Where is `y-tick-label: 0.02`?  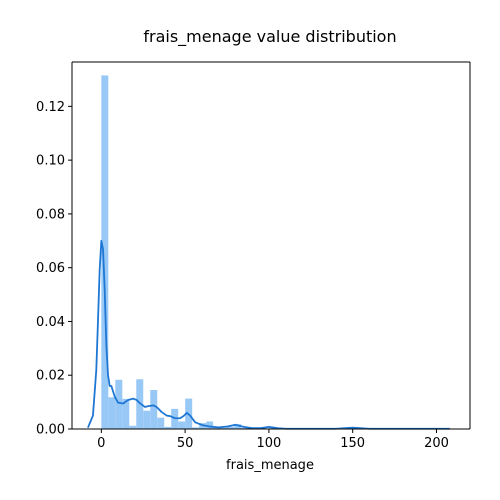
y-tick-label: 0.02 is located at coordinates (50, 376).